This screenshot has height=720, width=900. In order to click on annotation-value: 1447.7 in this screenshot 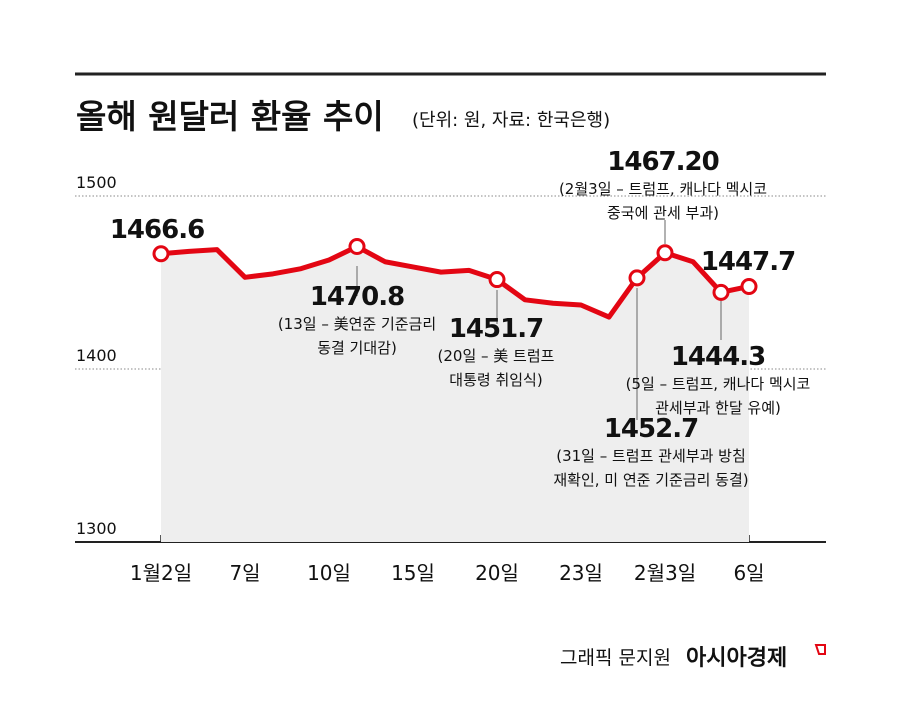, I will do `click(748, 262)`.